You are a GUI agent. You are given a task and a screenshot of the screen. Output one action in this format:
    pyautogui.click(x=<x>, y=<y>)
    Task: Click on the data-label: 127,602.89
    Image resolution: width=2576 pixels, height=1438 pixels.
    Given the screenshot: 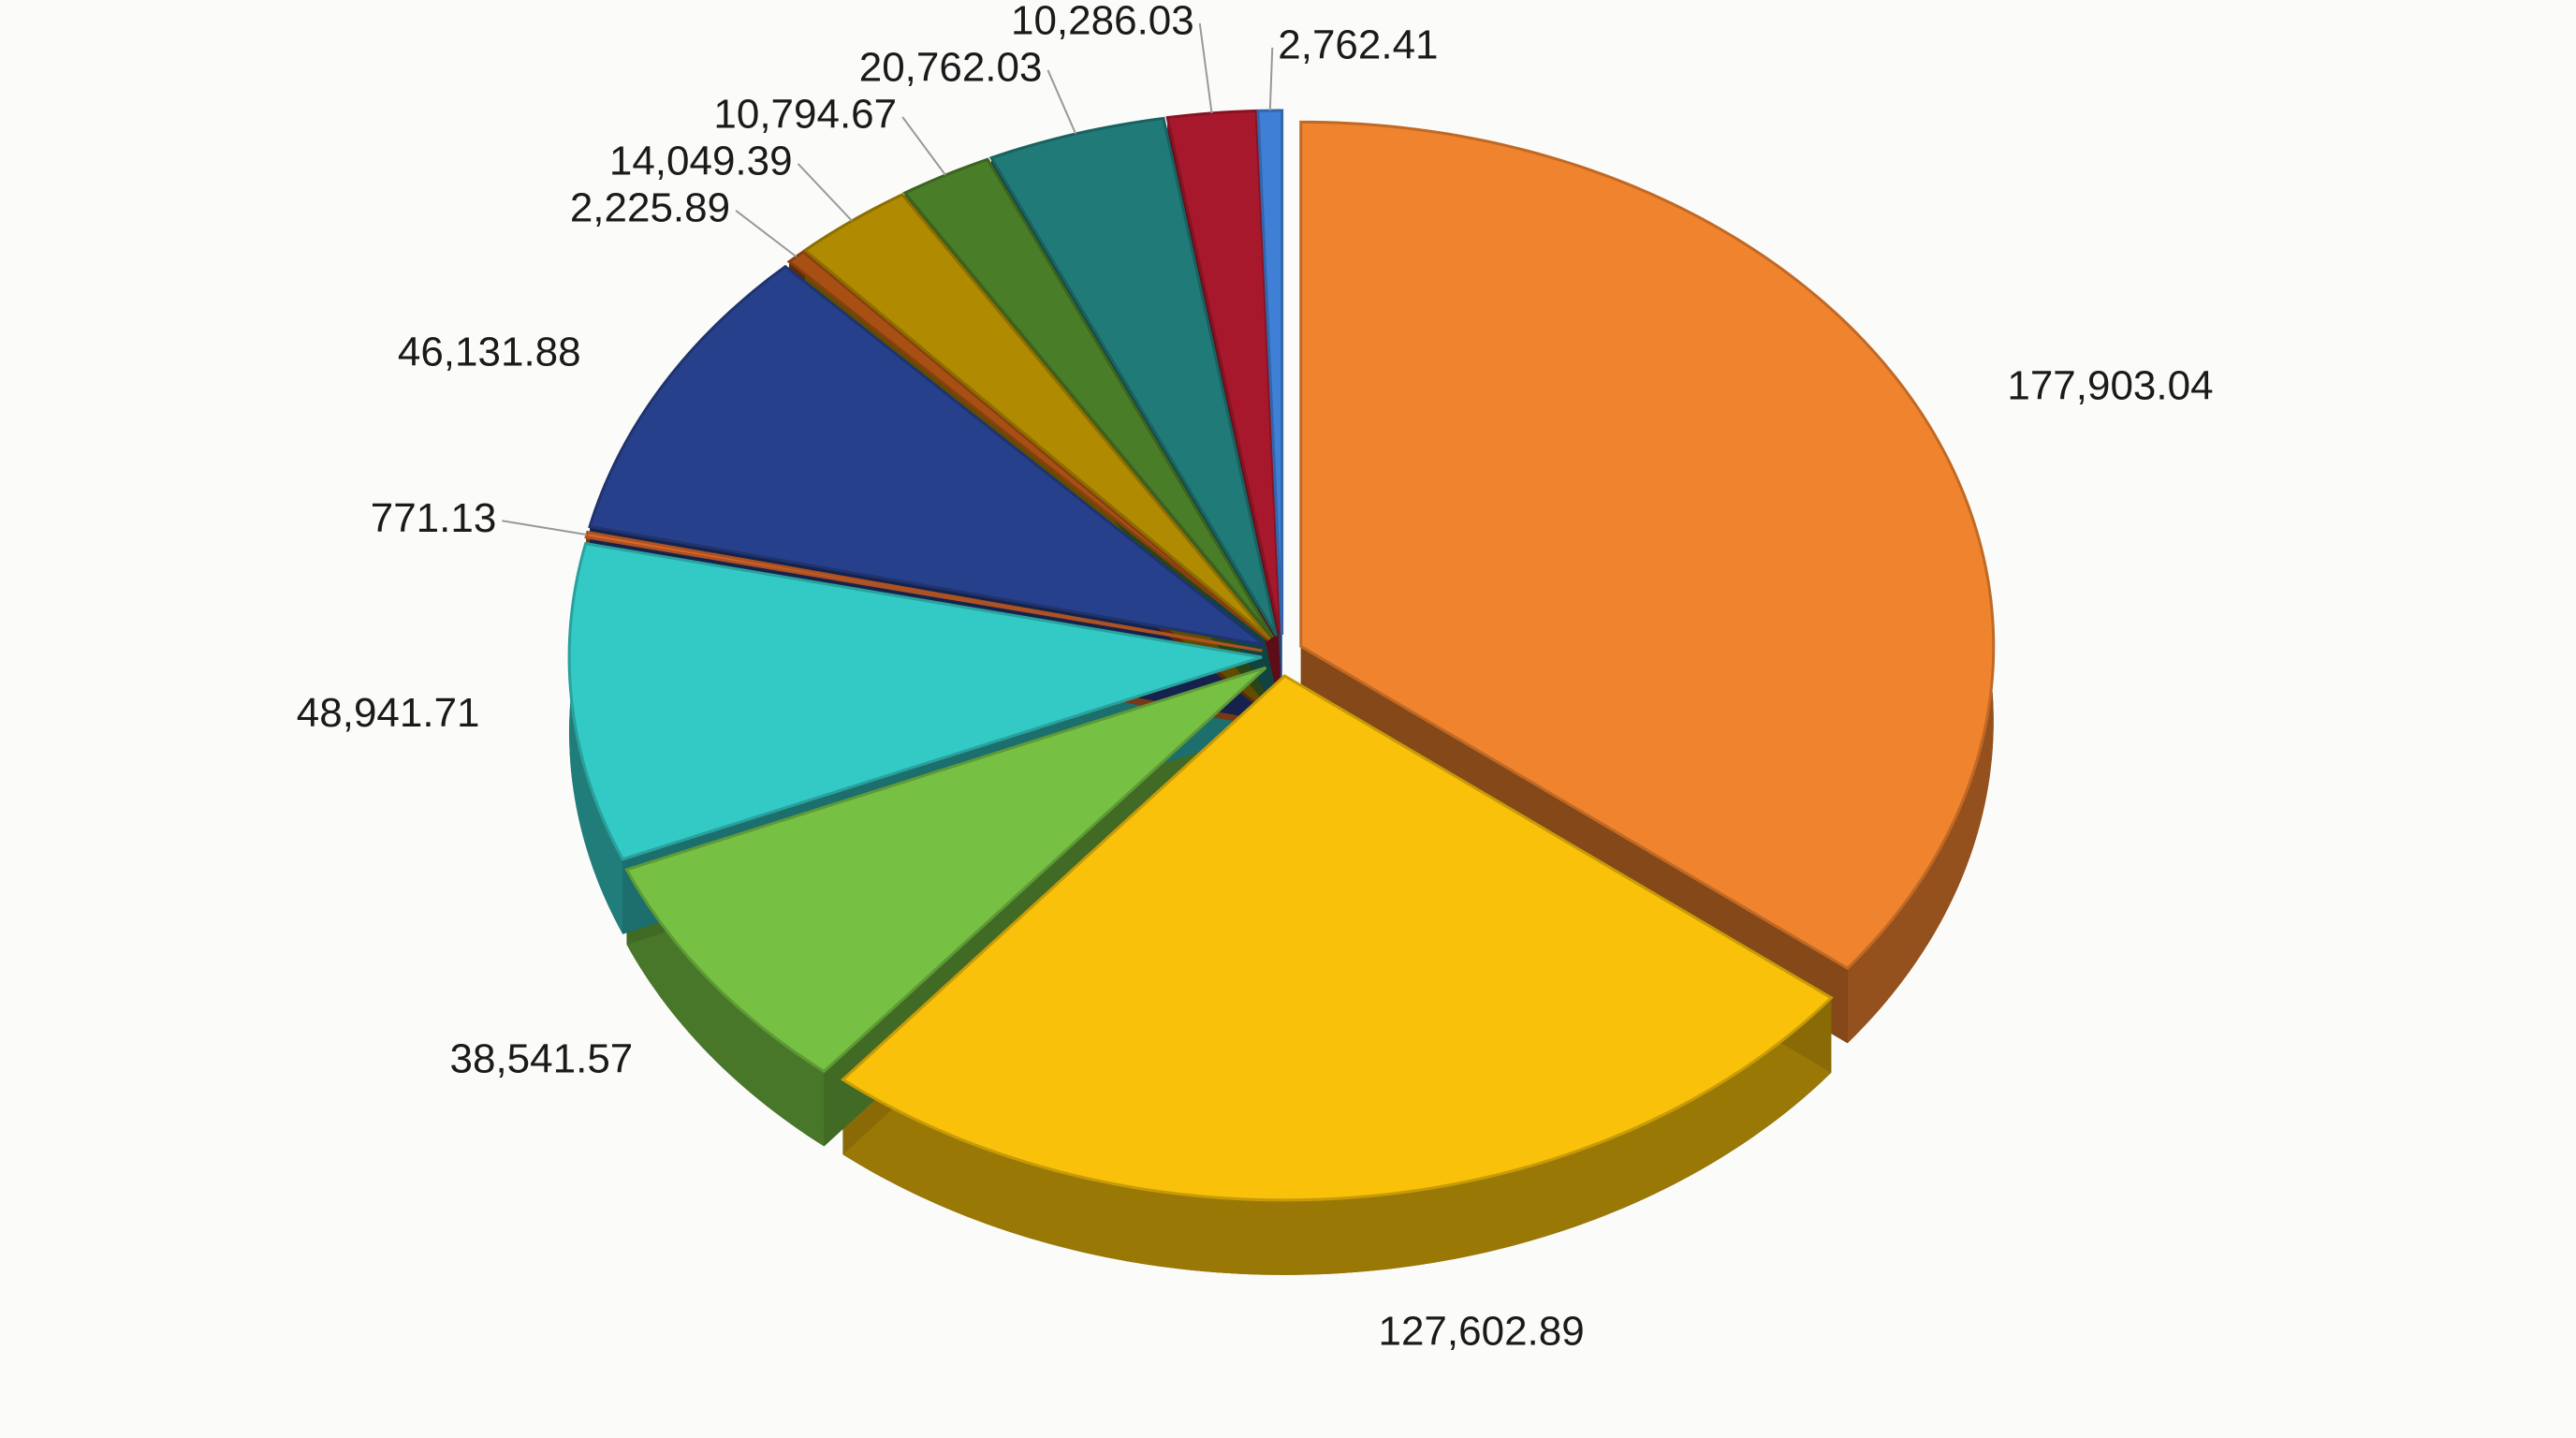 What is the action you would take?
    pyautogui.click(x=1481, y=1332)
    